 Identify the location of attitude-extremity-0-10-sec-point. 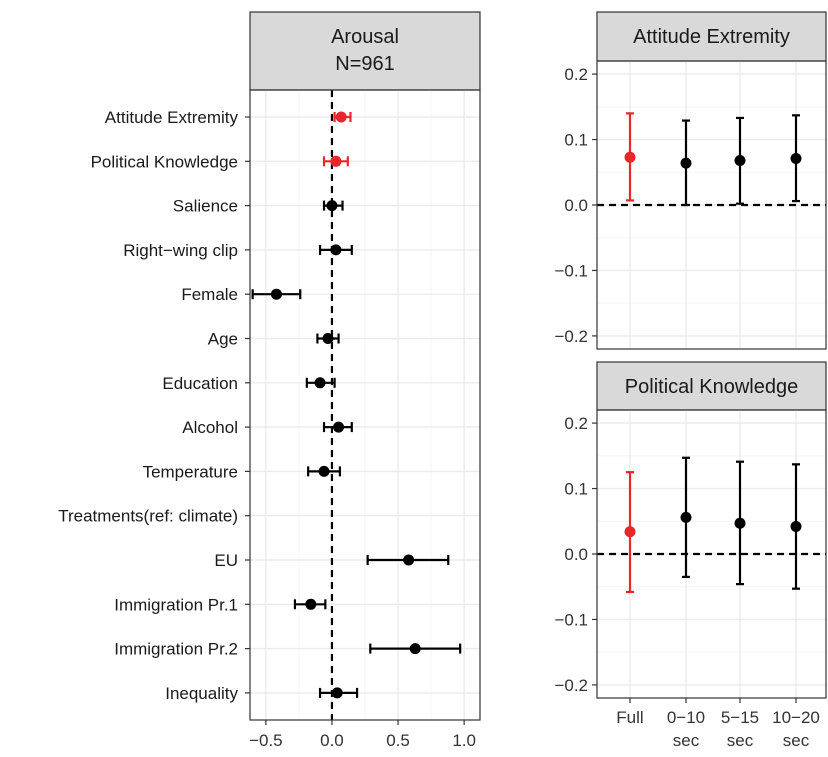
(686, 163).